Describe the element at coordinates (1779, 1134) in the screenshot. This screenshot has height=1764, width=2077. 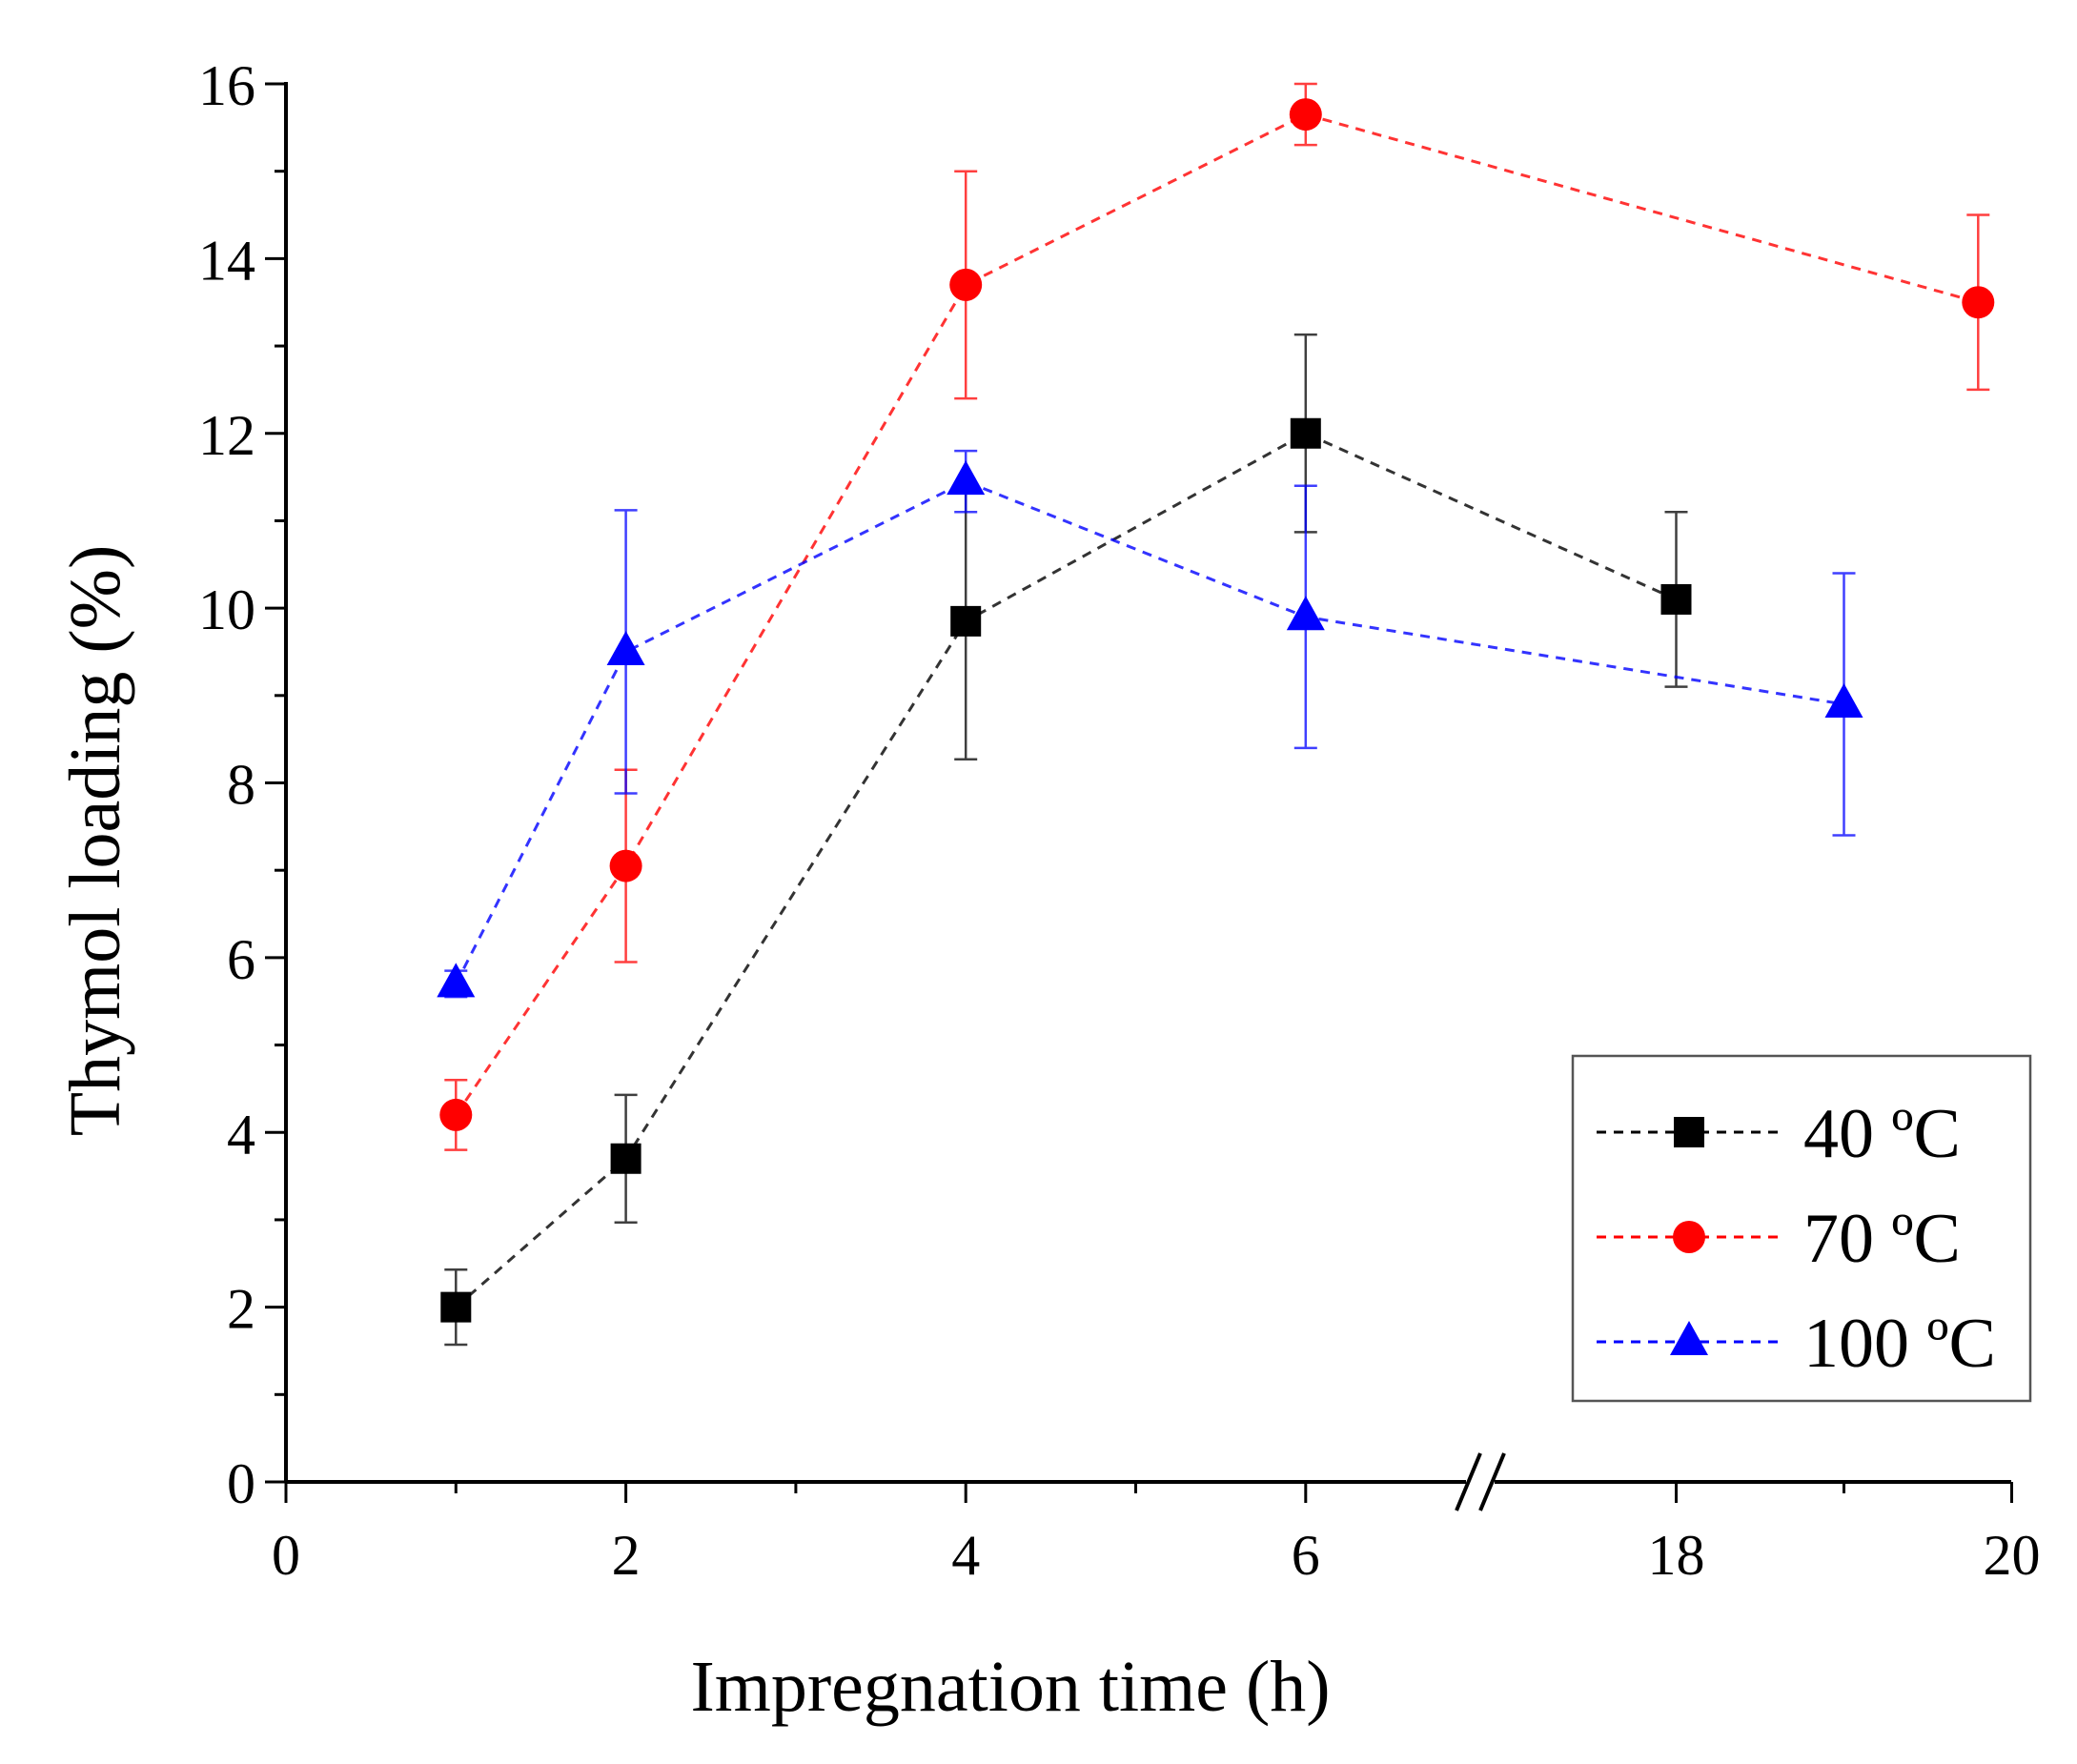
I see `legend-entry: 40 ºC` at that location.